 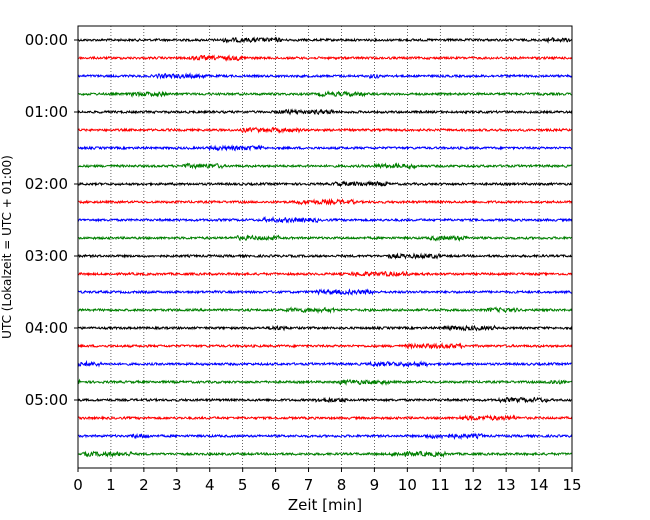 I want to click on y-tick-label: 02:00, so click(x=46, y=184).